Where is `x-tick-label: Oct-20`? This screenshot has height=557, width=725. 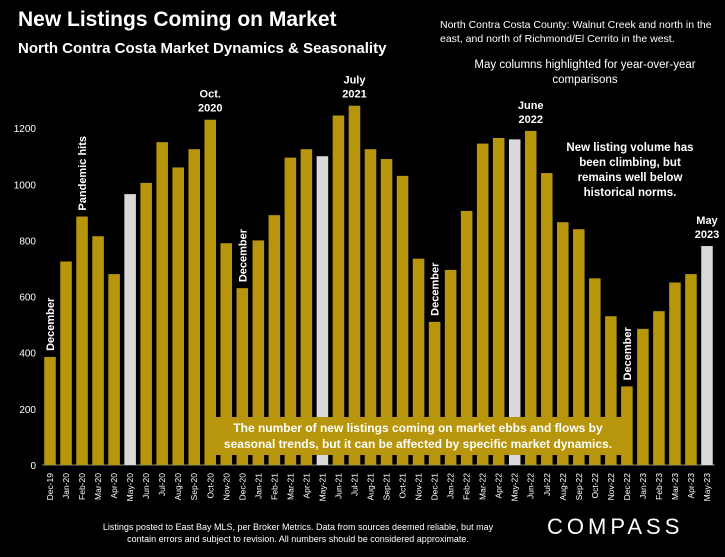
x-tick-label: Oct-20 is located at coordinates (210, 486).